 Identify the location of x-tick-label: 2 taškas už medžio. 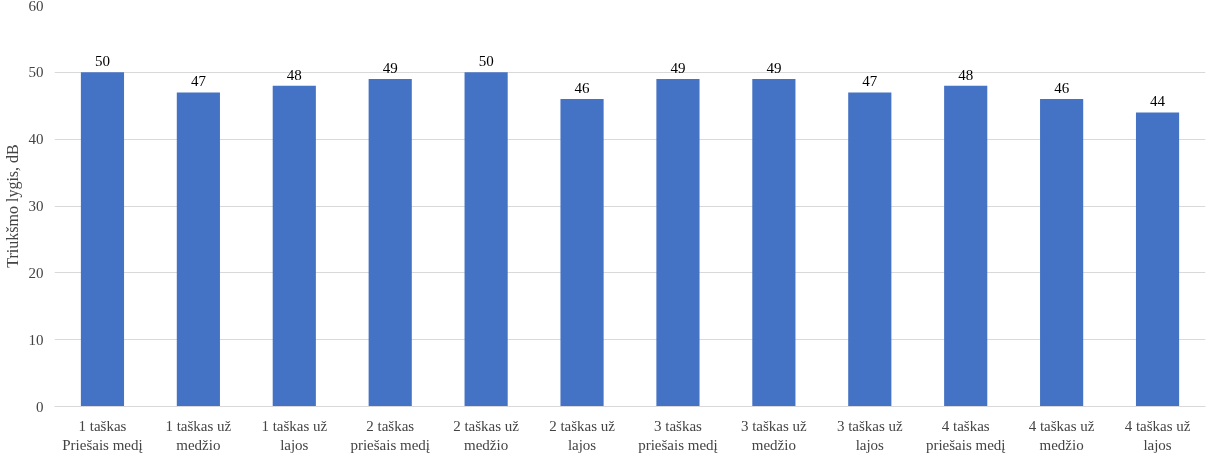
(486, 435).